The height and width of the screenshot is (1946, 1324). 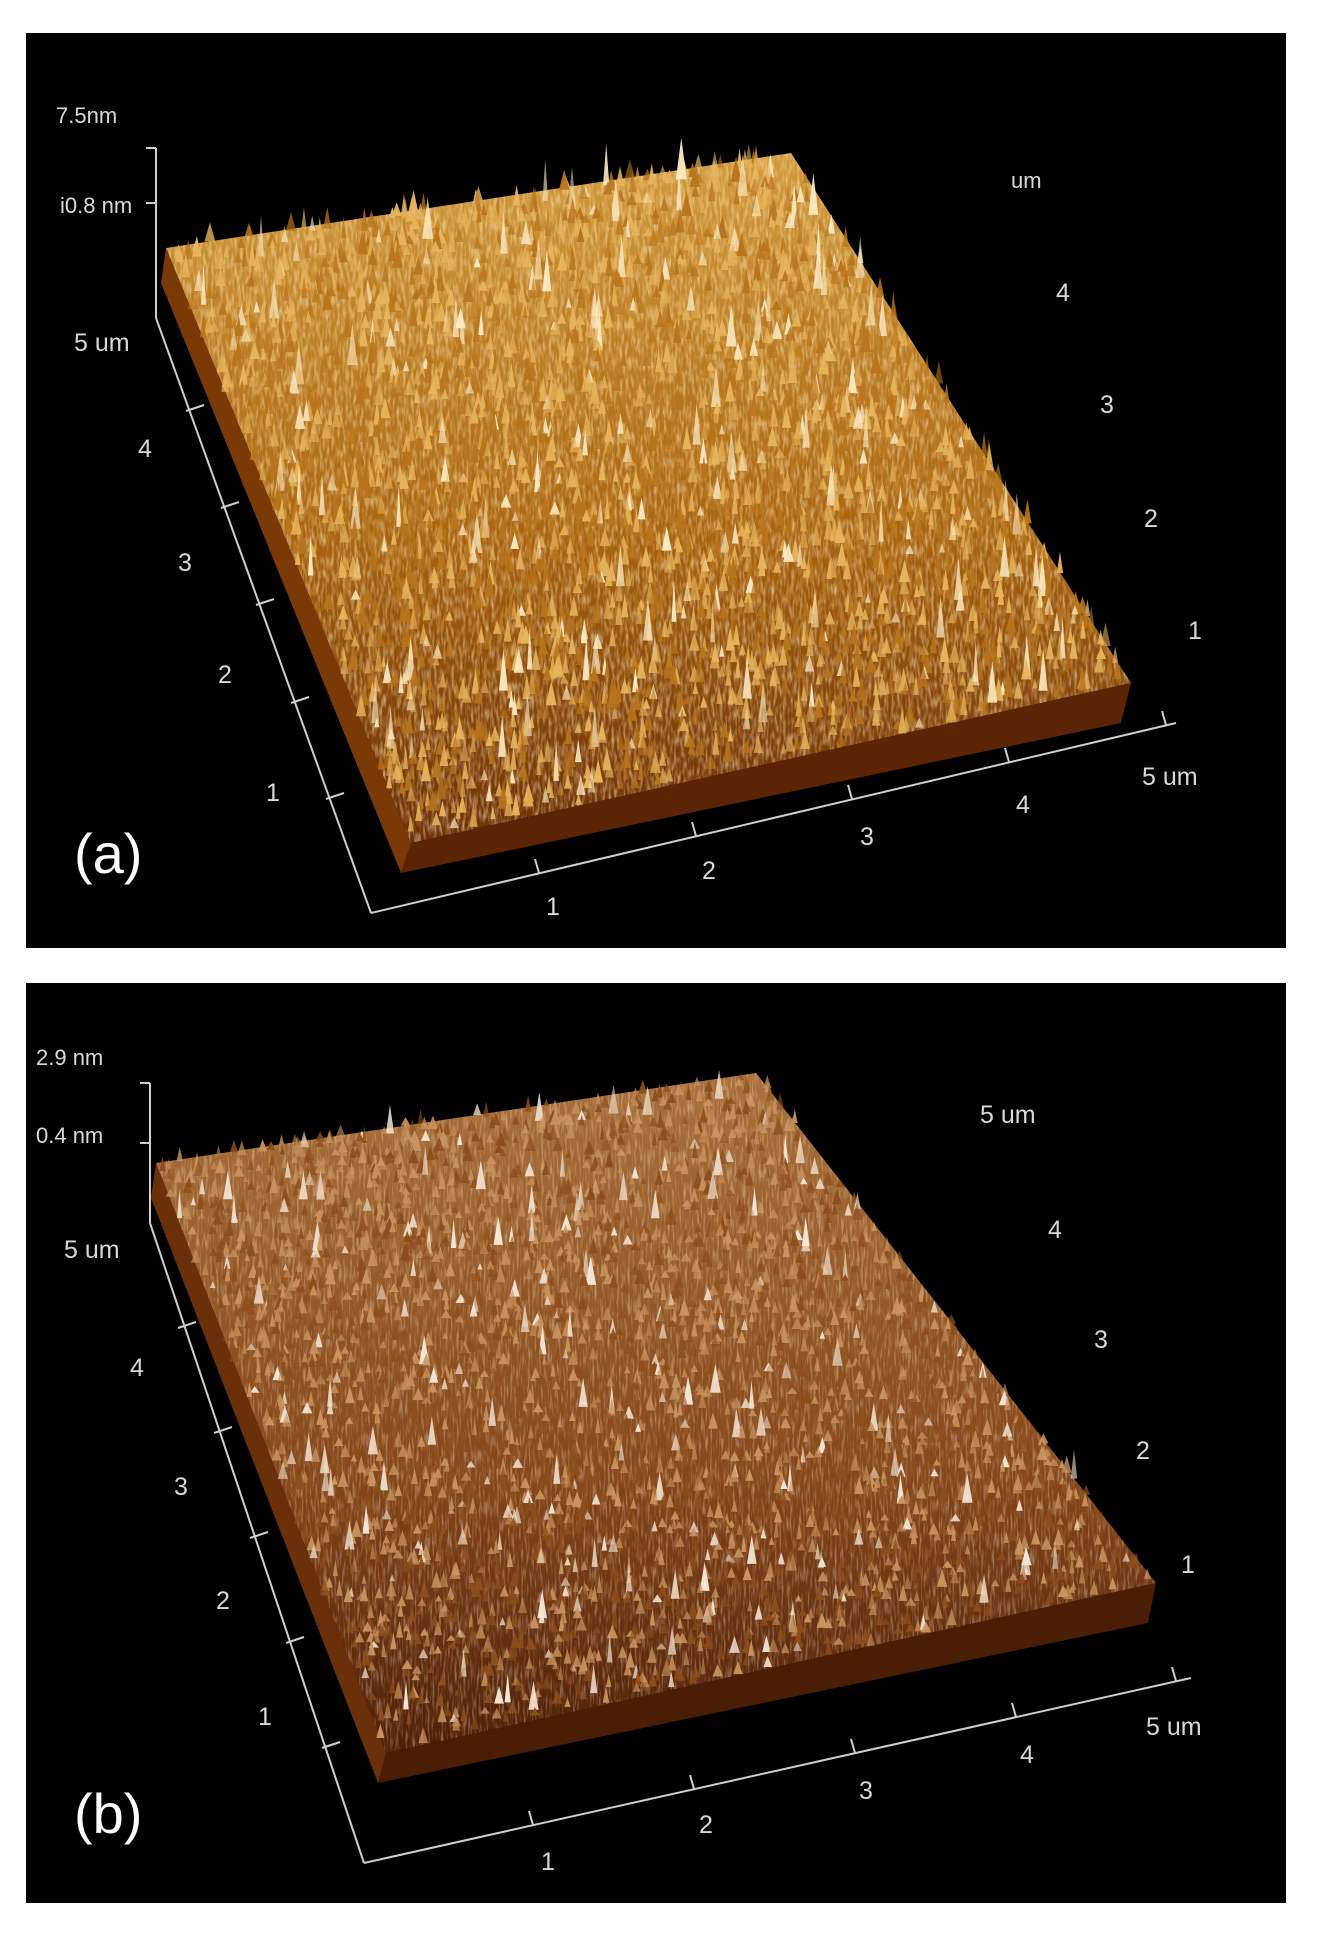 I want to click on right-tick-label-b: 2, so click(x=1143, y=1451).